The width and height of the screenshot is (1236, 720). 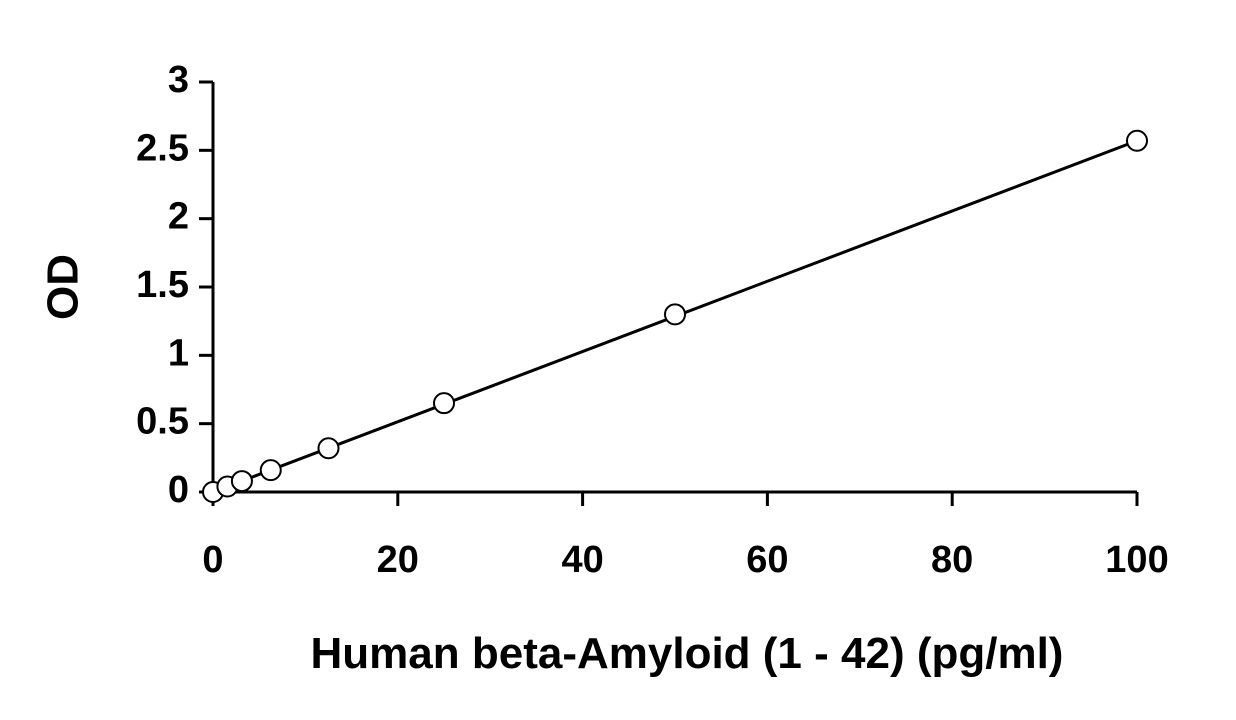 What do you see at coordinates (162, 422) in the screenshot?
I see `y-tick-label: 0.5` at bounding box center [162, 422].